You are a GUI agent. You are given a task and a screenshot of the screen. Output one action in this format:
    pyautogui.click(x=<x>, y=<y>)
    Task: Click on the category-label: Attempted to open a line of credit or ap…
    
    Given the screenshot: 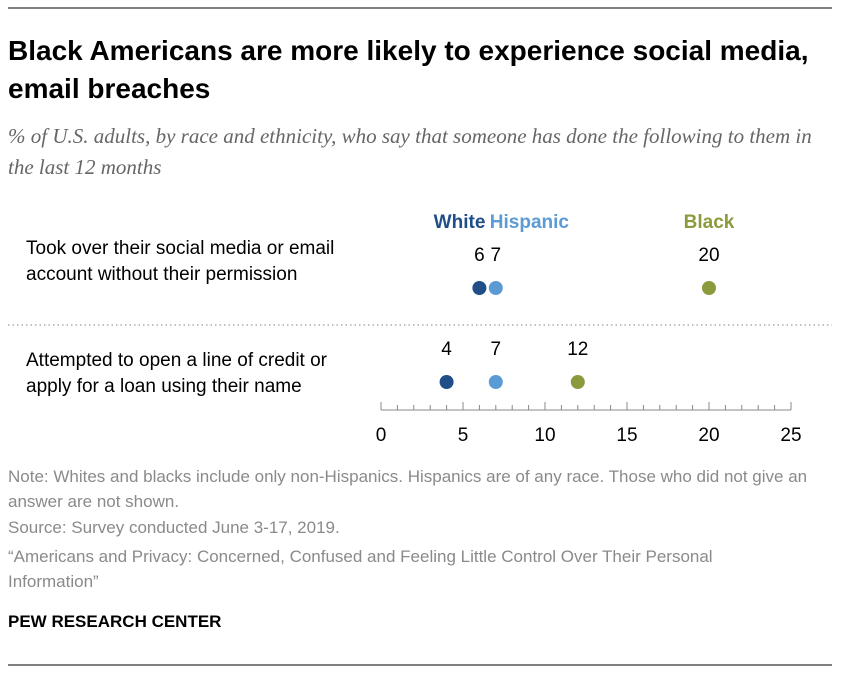 What is the action you would take?
    pyautogui.click(x=177, y=373)
    